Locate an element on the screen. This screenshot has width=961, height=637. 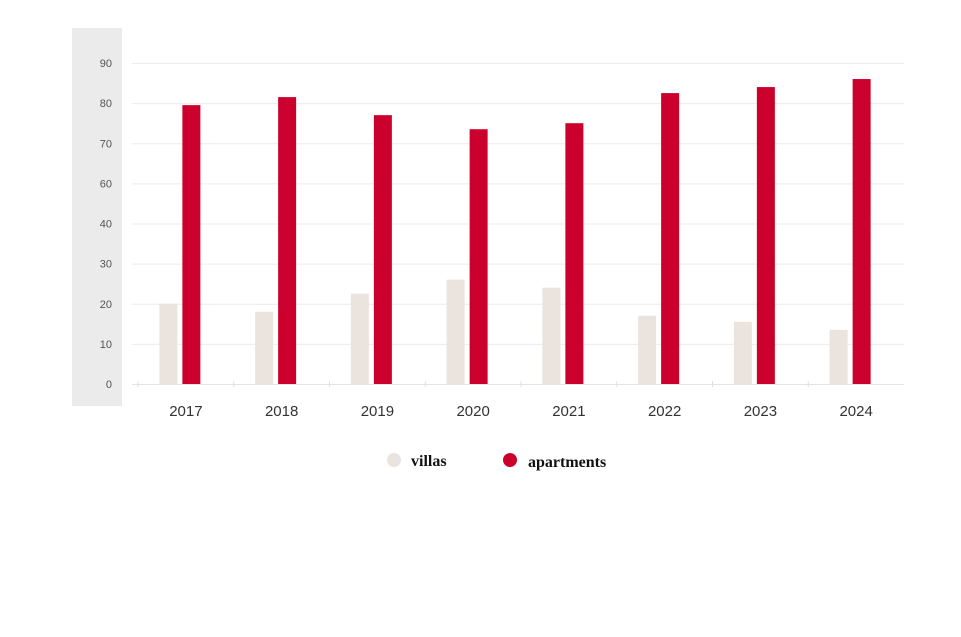
y-tick-label: 20 is located at coordinates (106, 305).